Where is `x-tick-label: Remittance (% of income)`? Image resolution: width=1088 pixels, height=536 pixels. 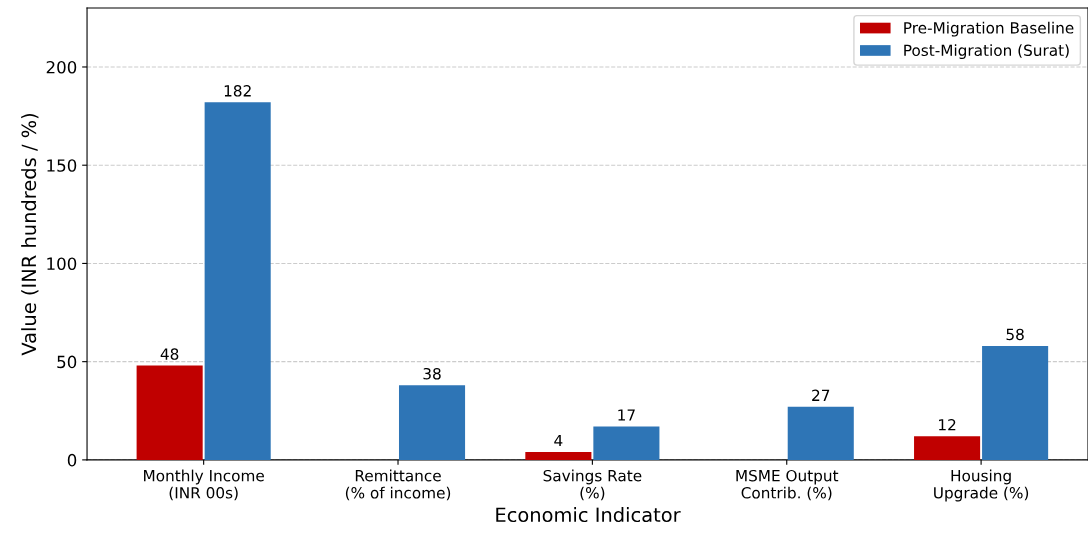 x-tick-label: Remittance (% of income) is located at coordinates (398, 485).